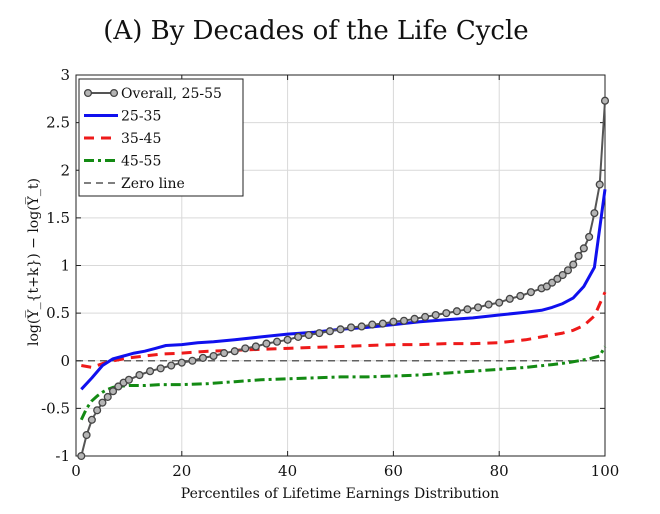 The width and height of the screenshot is (660, 514). Describe the element at coordinates (76, 471) in the screenshot. I see `x-tick-label: 0` at that location.